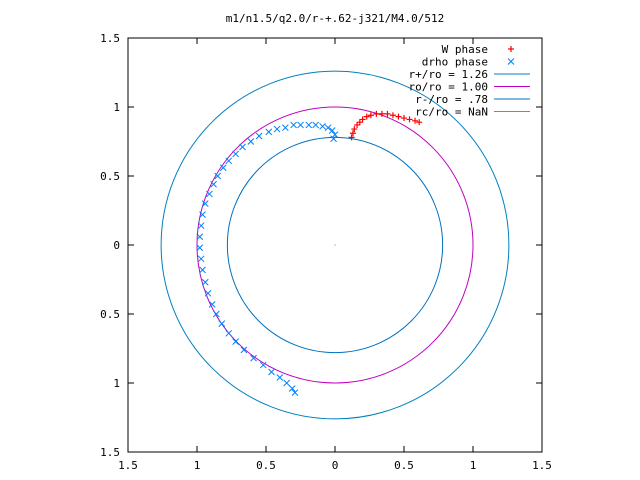  What do you see at coordinates (448, 87) in the screenshot?
I see `legend-label: ro/ro = 1.00` at bounding box center [448, 87].